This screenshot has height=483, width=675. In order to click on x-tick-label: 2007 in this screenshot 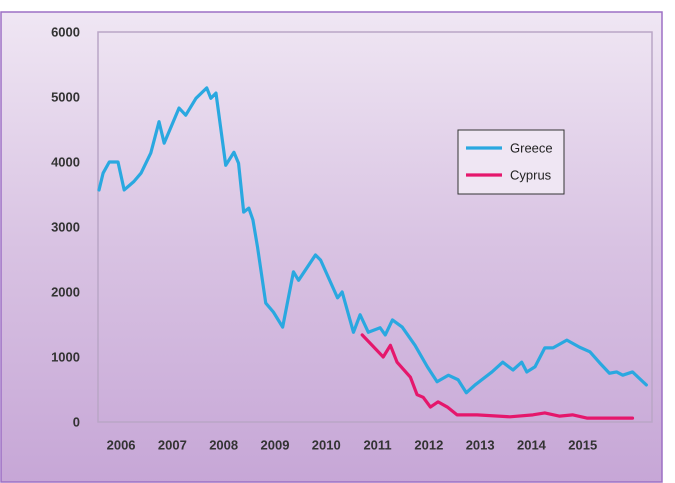, I will do `click(172, 445)`.